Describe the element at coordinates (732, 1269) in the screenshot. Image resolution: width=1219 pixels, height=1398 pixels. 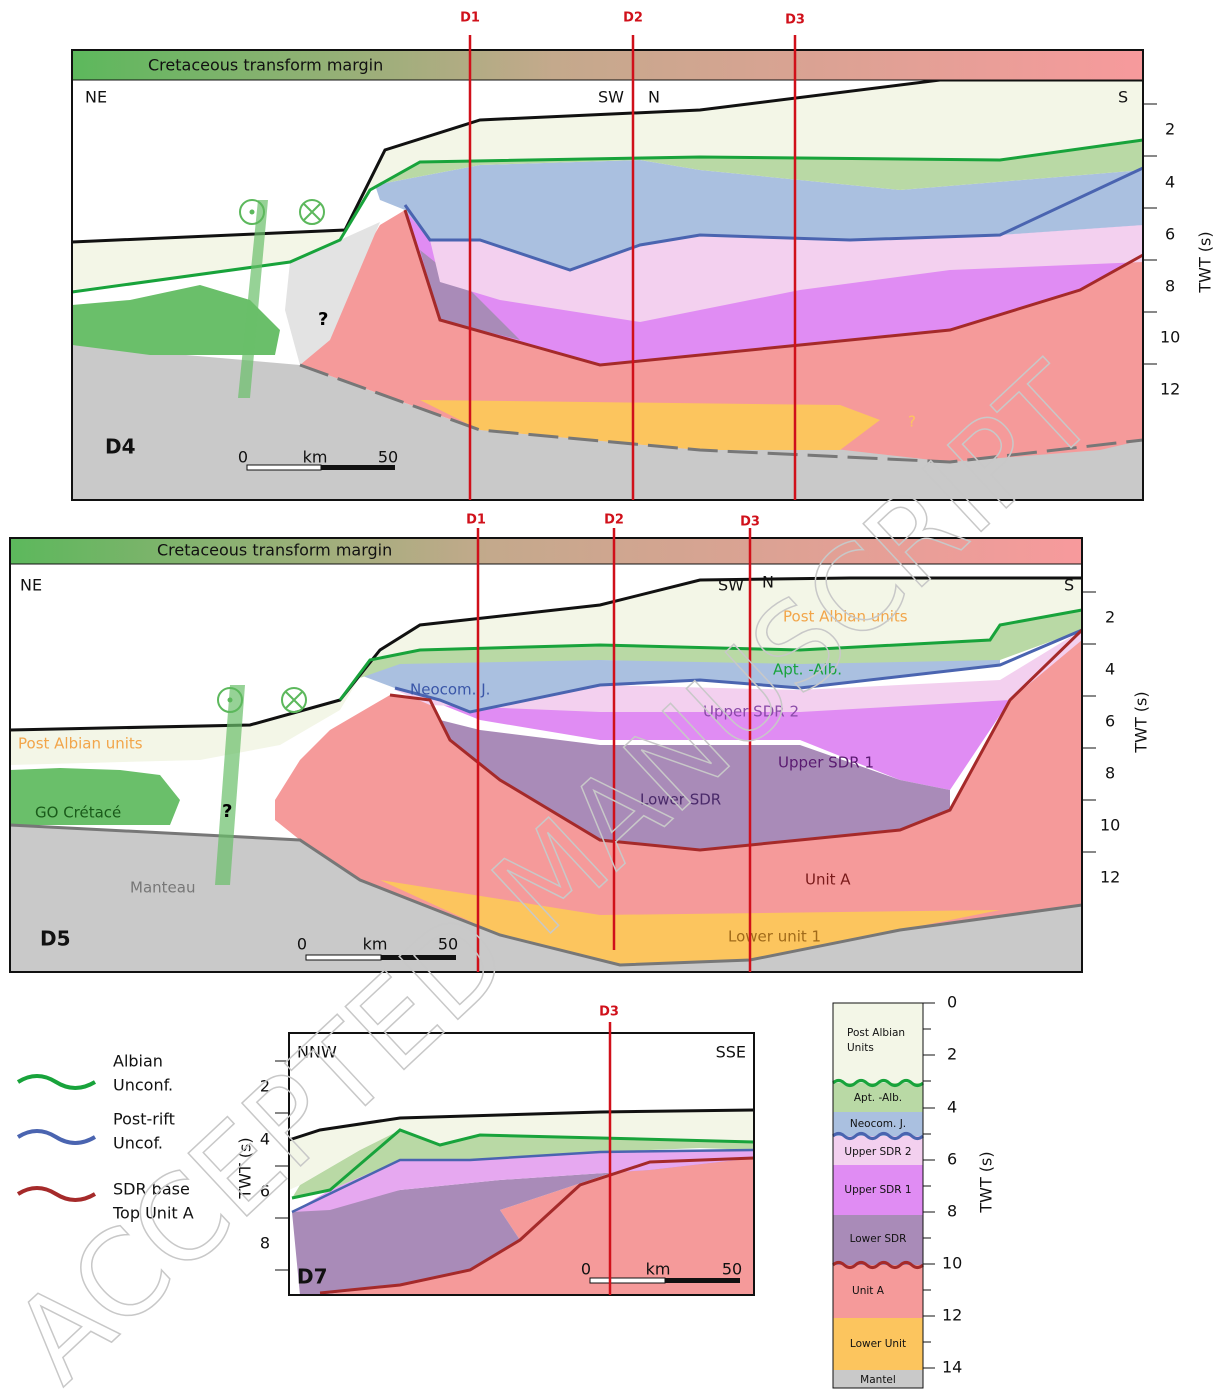
I see `scale-label: 50` at that location.